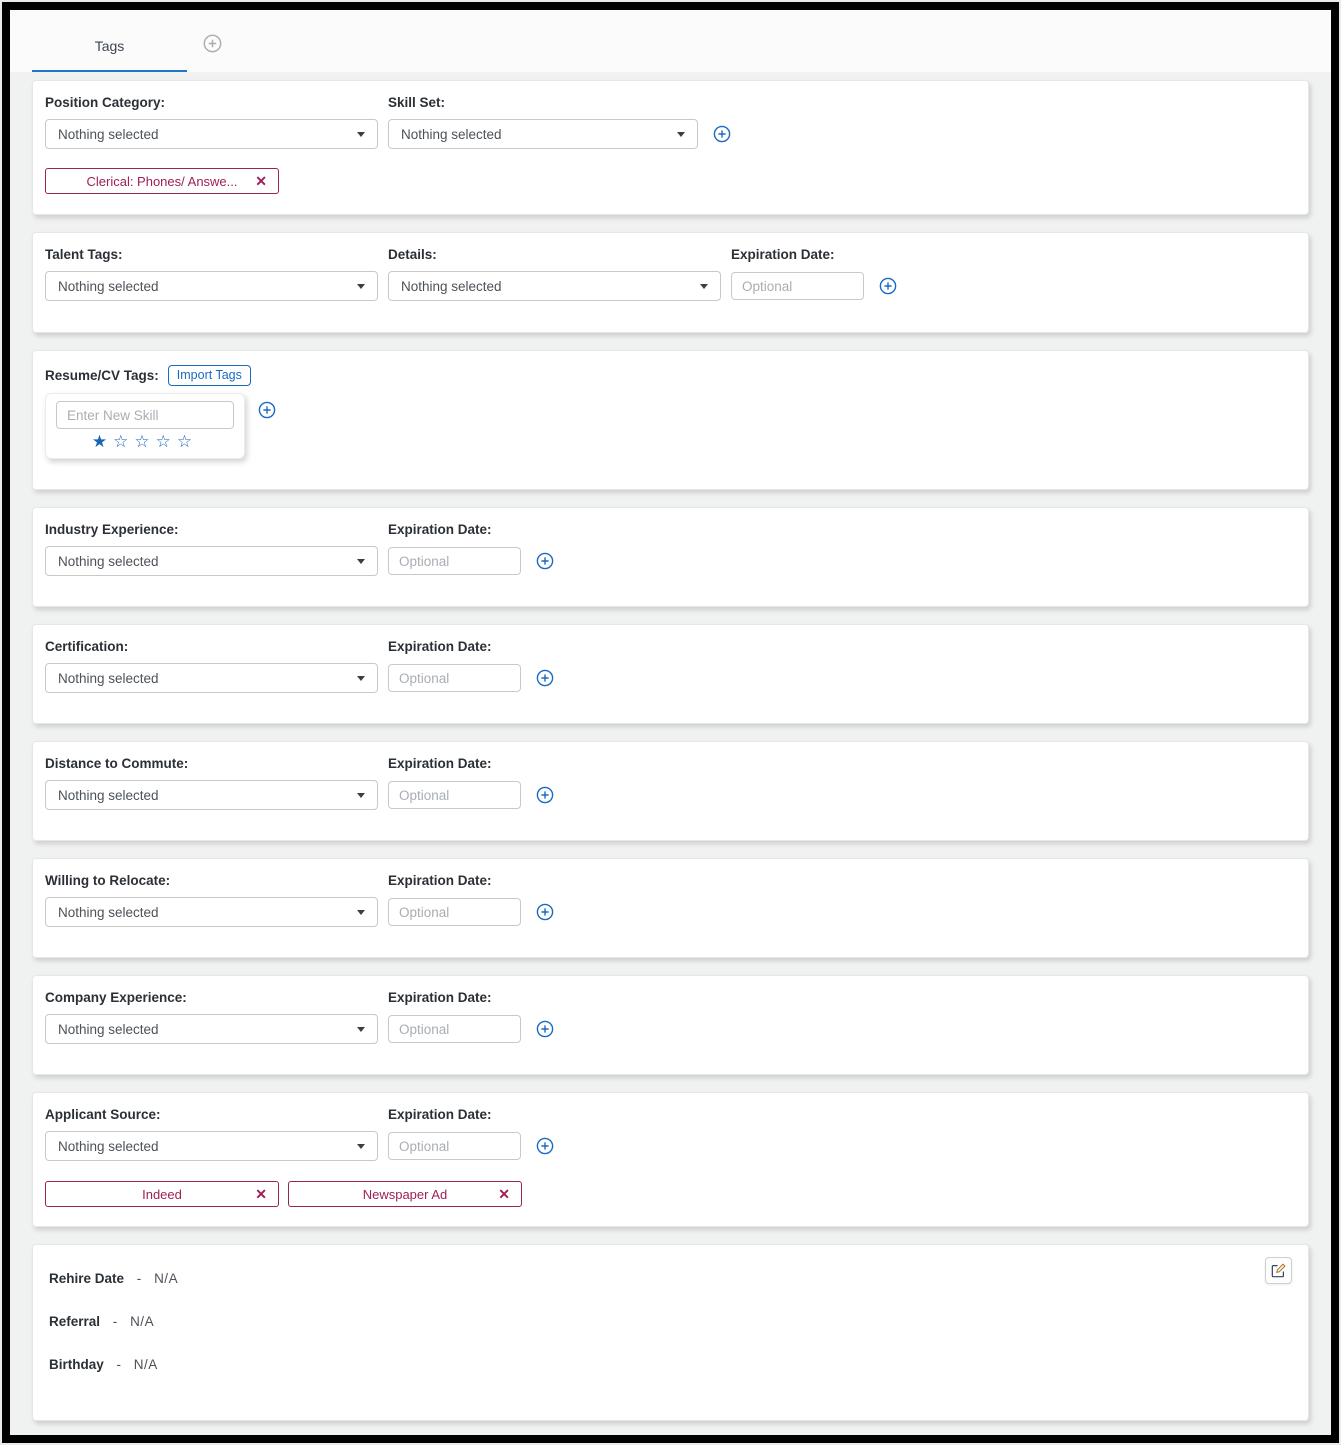 The image size is (1341, 1445). Describe the element at coordinates (670, 1364) in the screenshot. I see `birthday-row: Birthday - N/A` at that location.